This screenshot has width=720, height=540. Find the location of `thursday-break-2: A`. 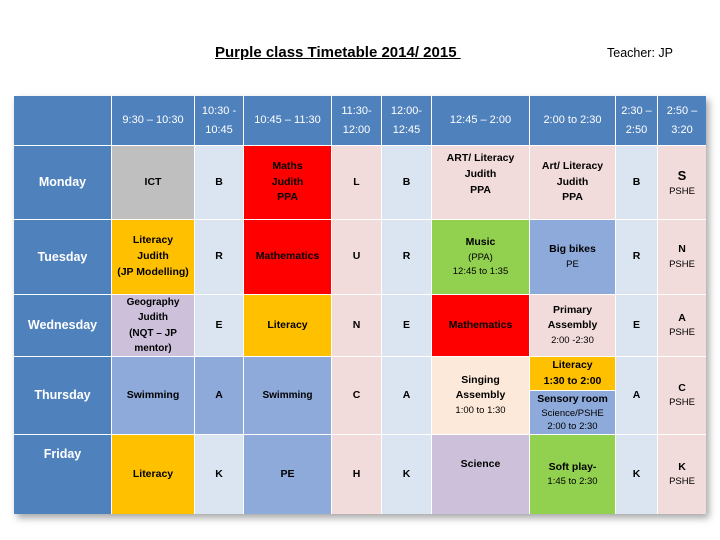

thursday-break-2: A is located at coordinates (637, 396).